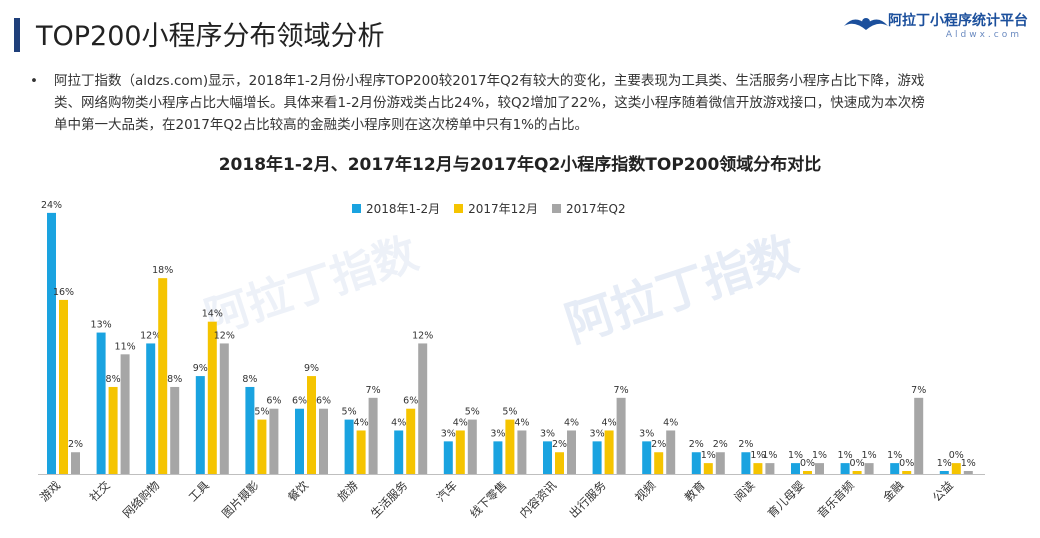 Image resolution: width=1040 pixels, height=538 pixels. Describe the element at coordinates (587, 499) in the screenshot. I see `category-label: 出行服务` at that location.